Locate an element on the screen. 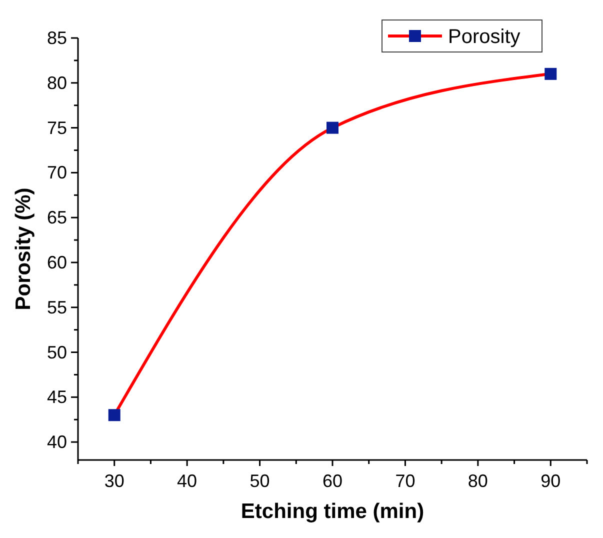  y-tick-label: 70 is located at coordinates (56, 172).